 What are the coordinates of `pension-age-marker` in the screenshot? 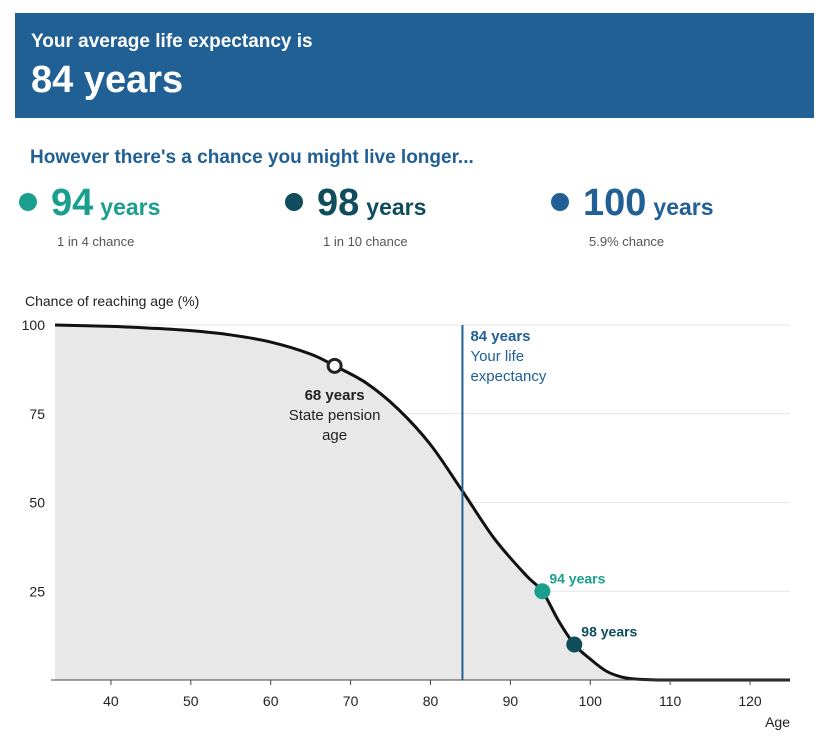 It's located at (334, 365).